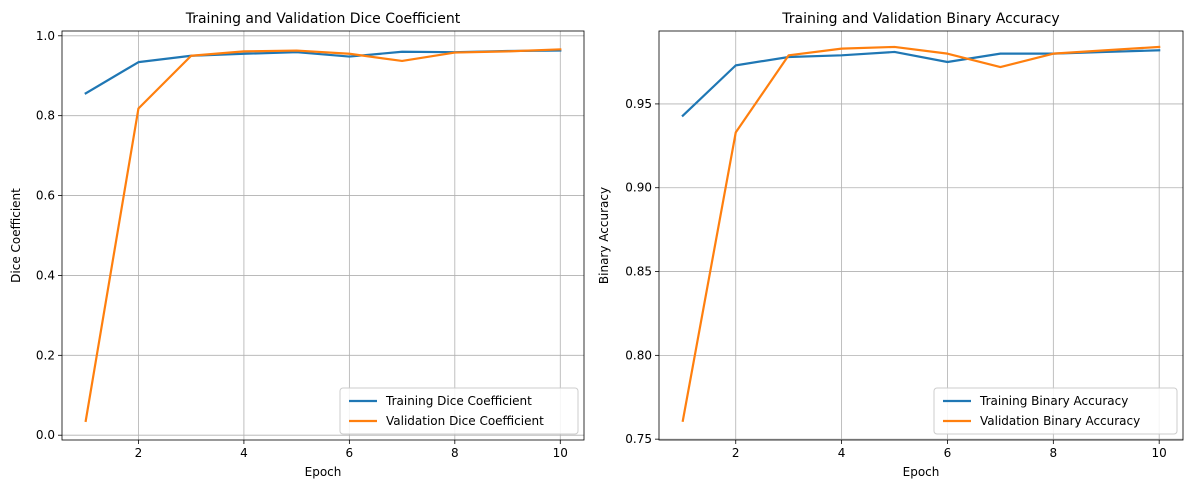 This screenshot has height=490, width=1189. What do you see at coordinates (45, 116) in the screenshot?
I see `y-tick-label: 0.8` at bounding box center [45, 116].